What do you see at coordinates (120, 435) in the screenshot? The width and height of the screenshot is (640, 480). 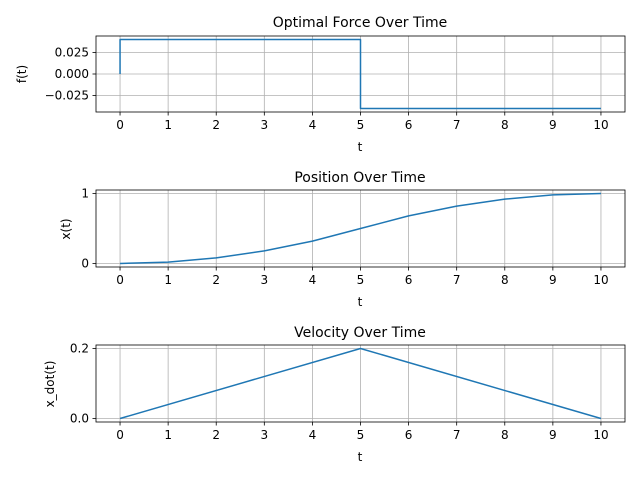 I see `velocity-x-tick-label: 0` at bounding box center [120, 435].